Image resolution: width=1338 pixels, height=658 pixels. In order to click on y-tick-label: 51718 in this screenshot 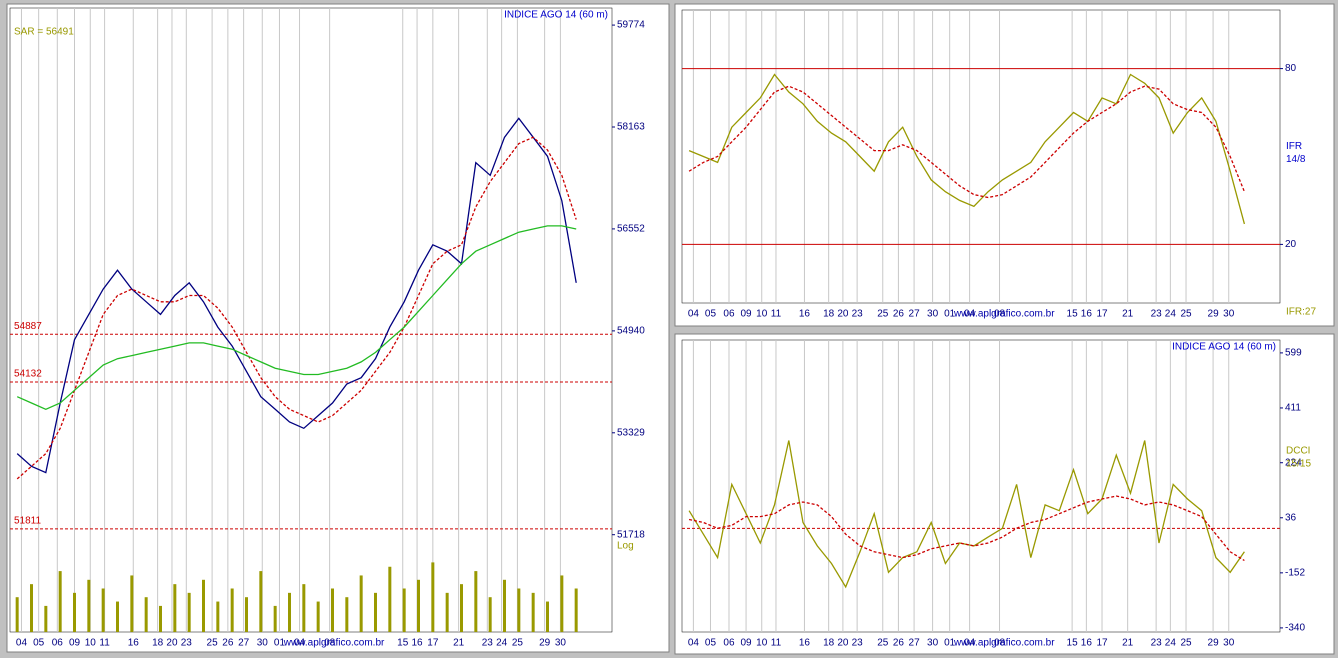, I will do `click(631, 534)`.